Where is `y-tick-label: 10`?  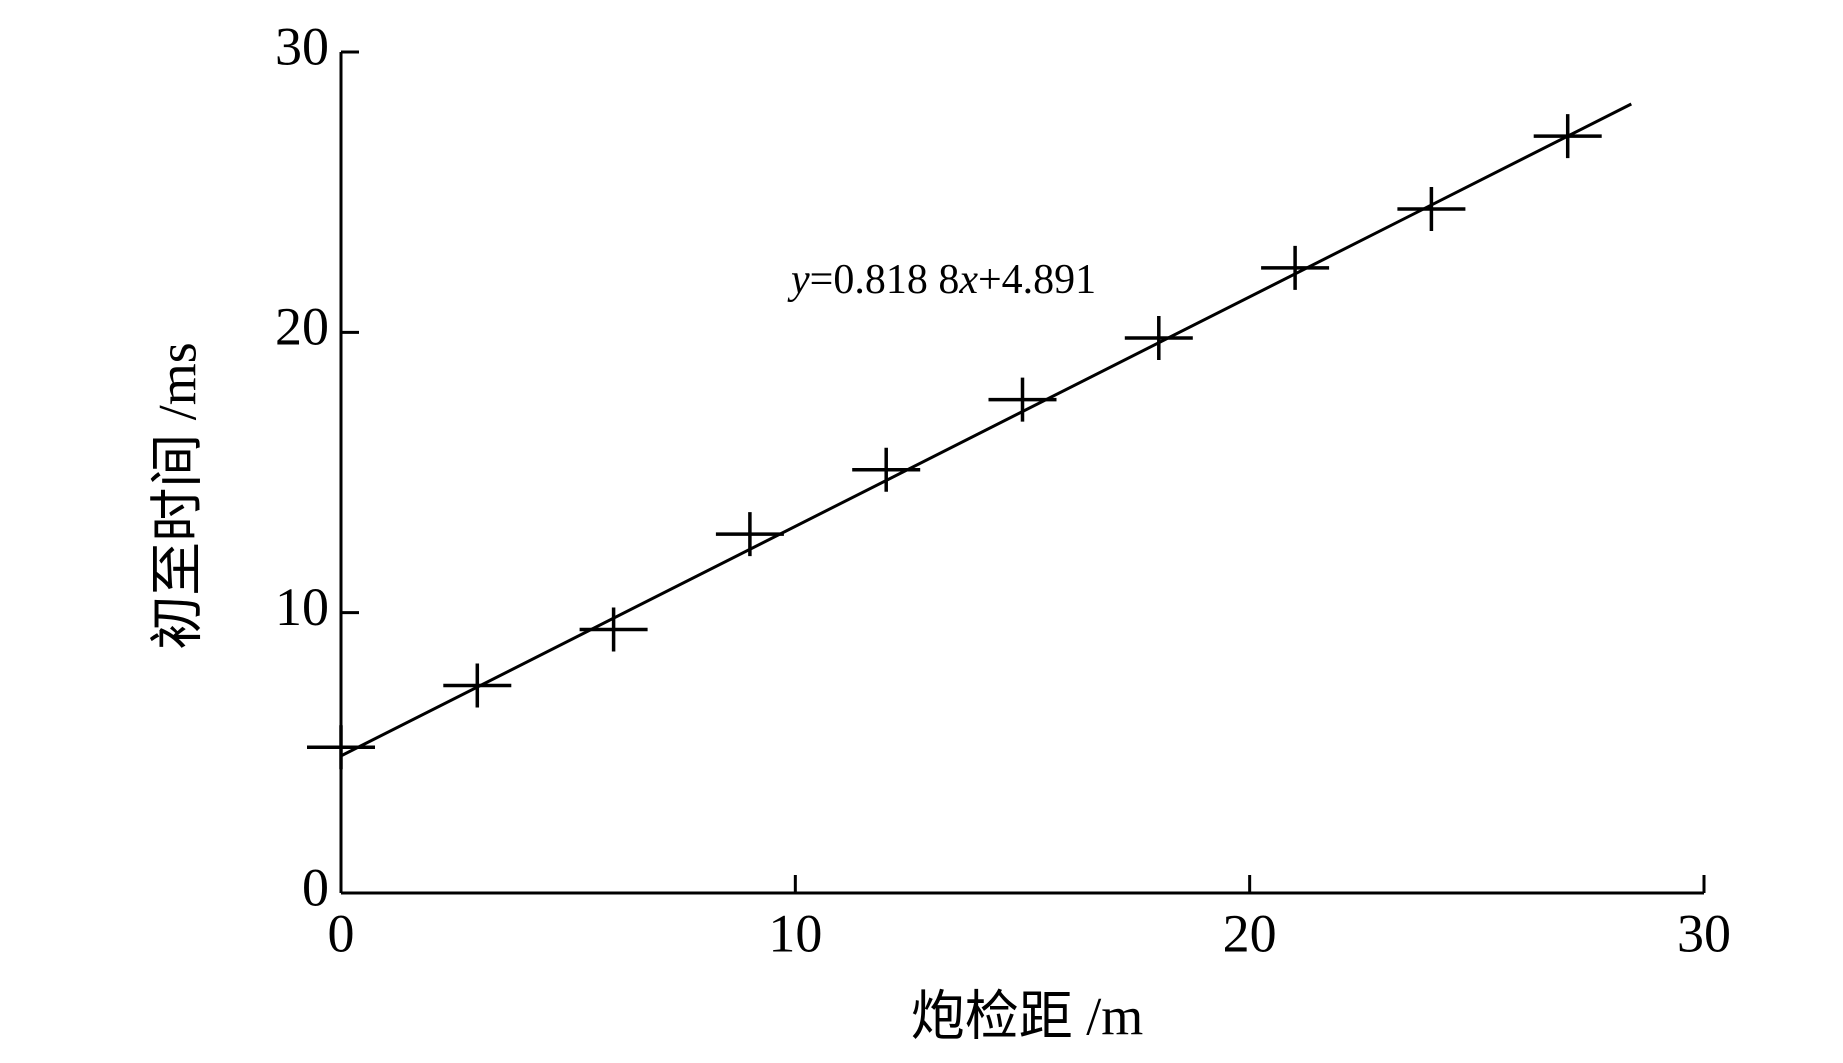 y-tick-label: 10 is located at coordinates (302, 607).